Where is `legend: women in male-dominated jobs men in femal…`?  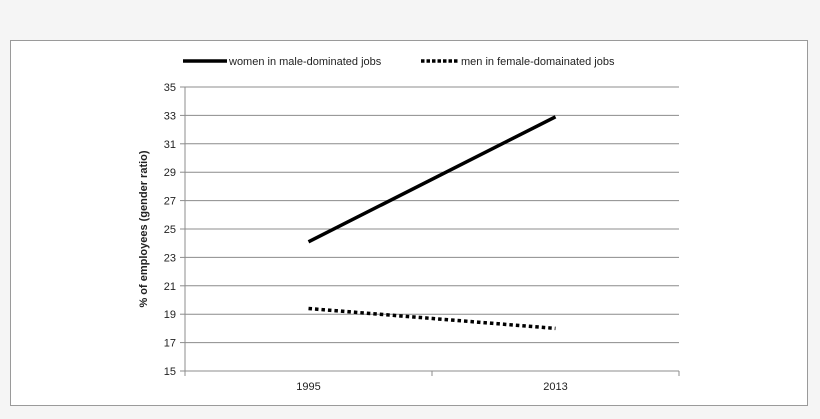
legend: women in male-dominated jobs men in femal… is located at coordinates (399, 62).